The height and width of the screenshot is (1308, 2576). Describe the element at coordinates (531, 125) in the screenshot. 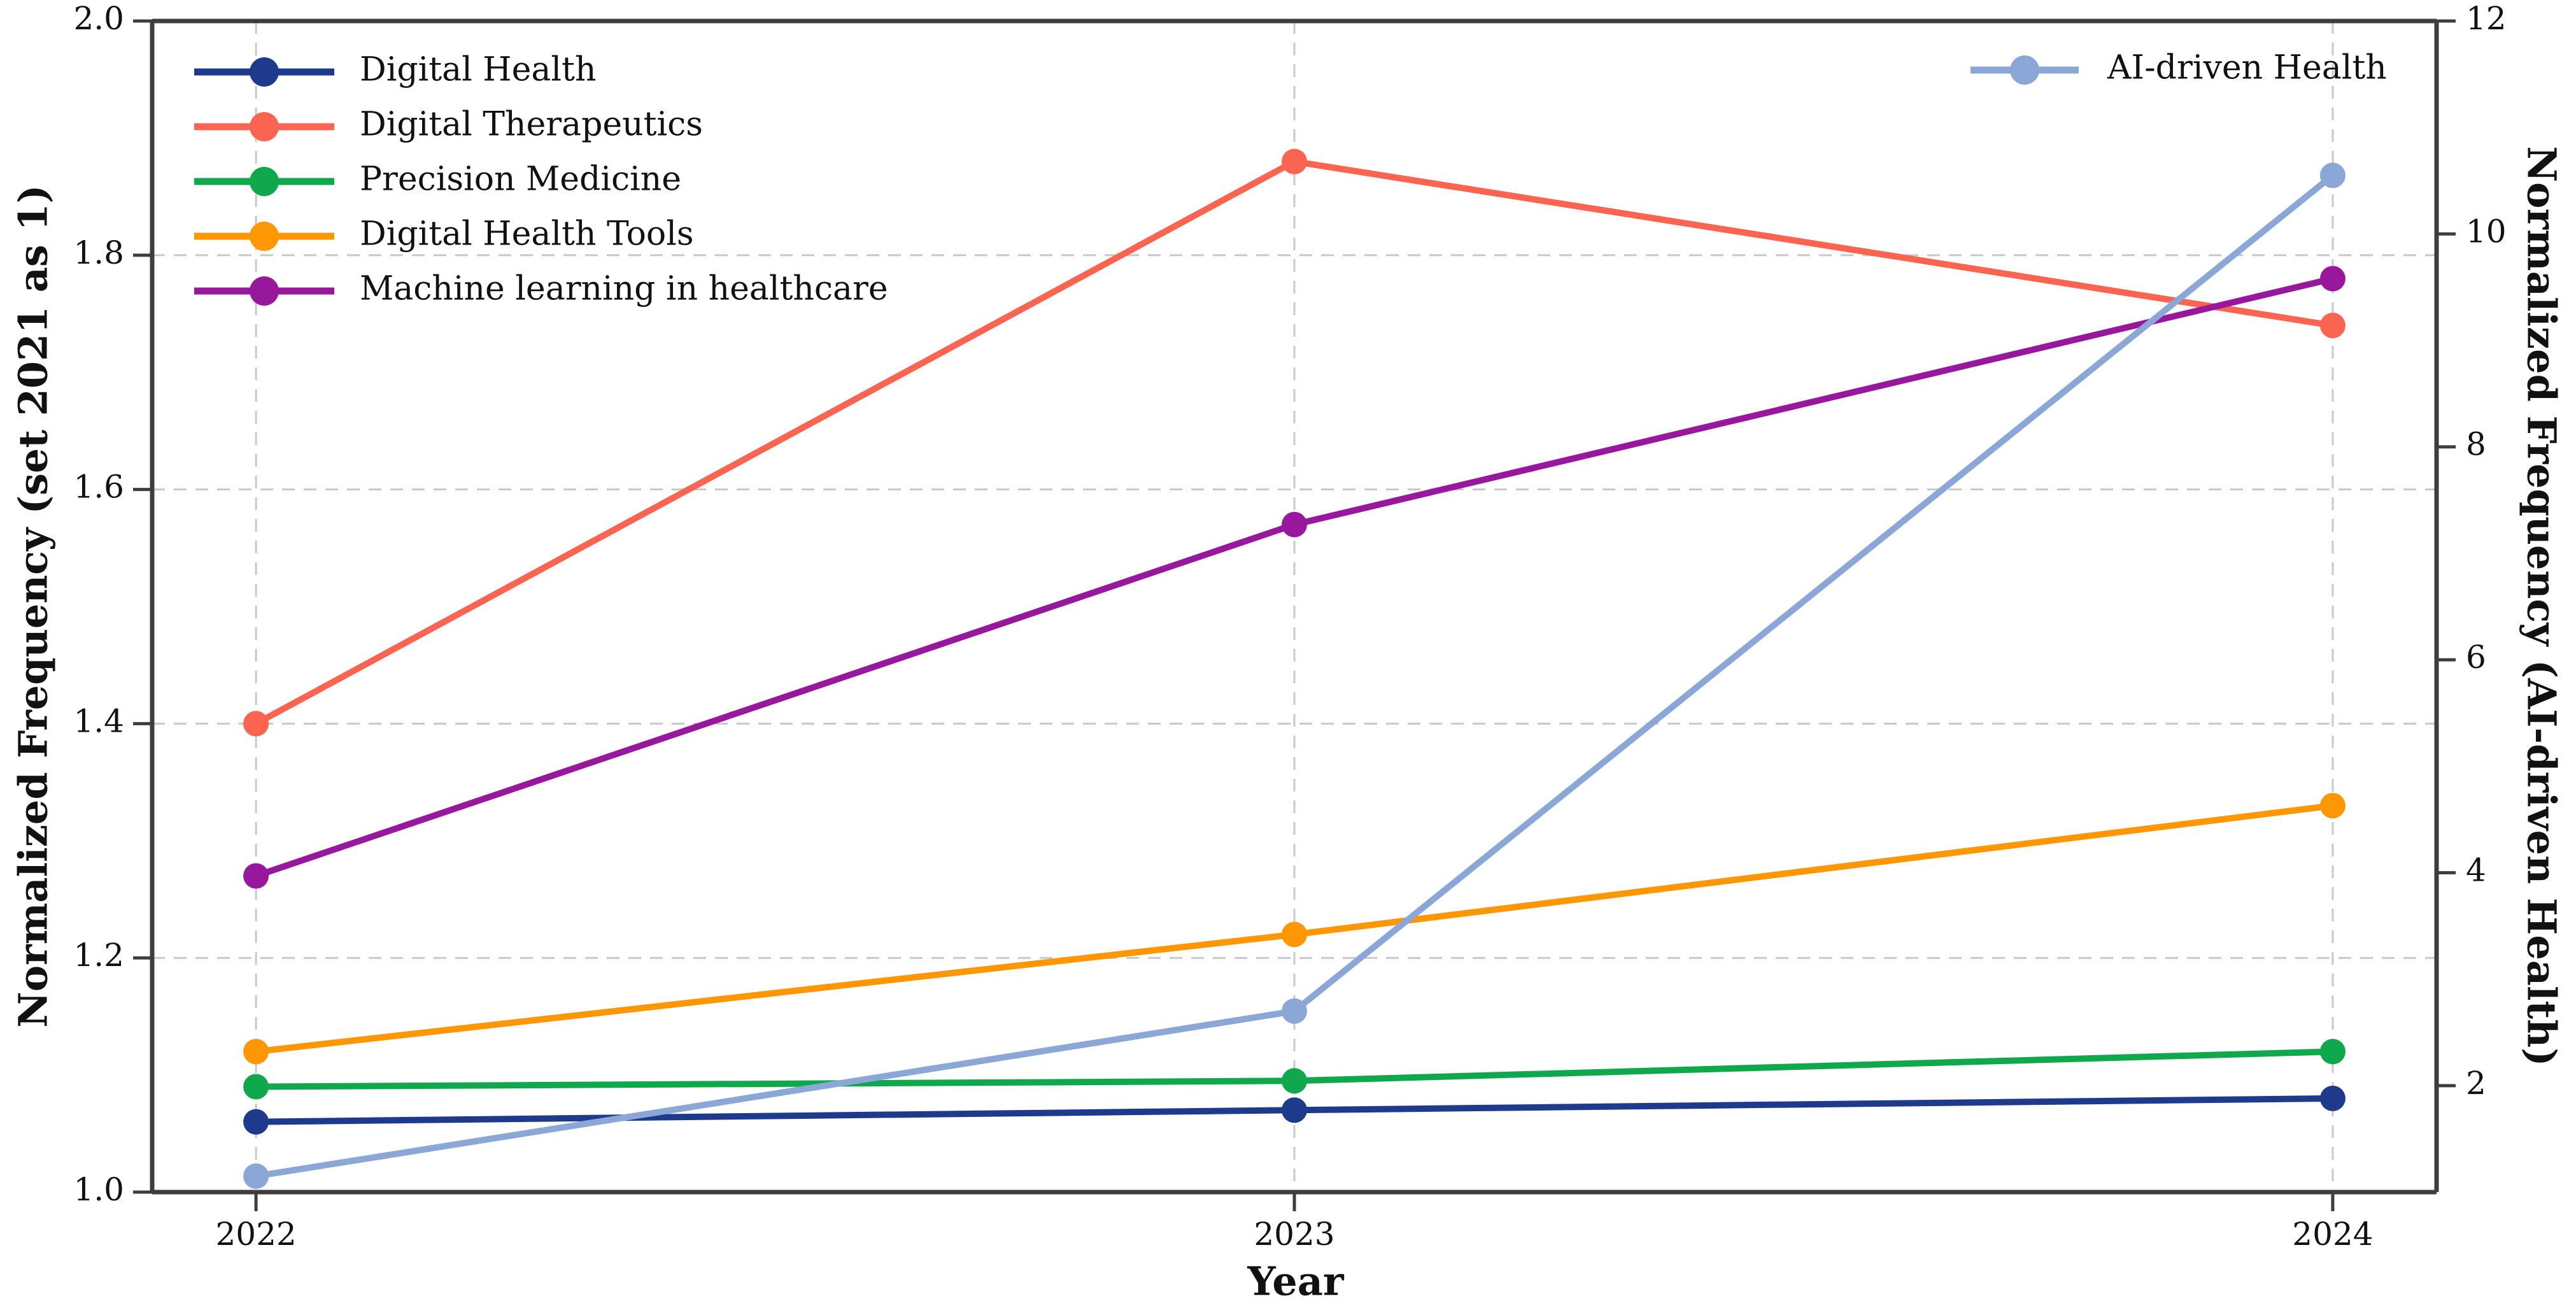

I see `legend-label-digital-therapeutics: Digital Therapeutics` at that location.